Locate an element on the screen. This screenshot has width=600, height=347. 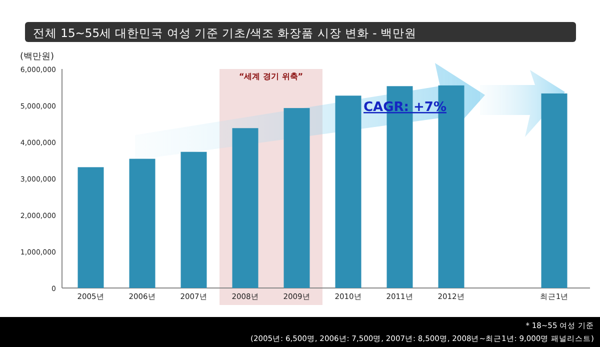
y-axis-title: (백만원) is located at coordinates (37, 57).